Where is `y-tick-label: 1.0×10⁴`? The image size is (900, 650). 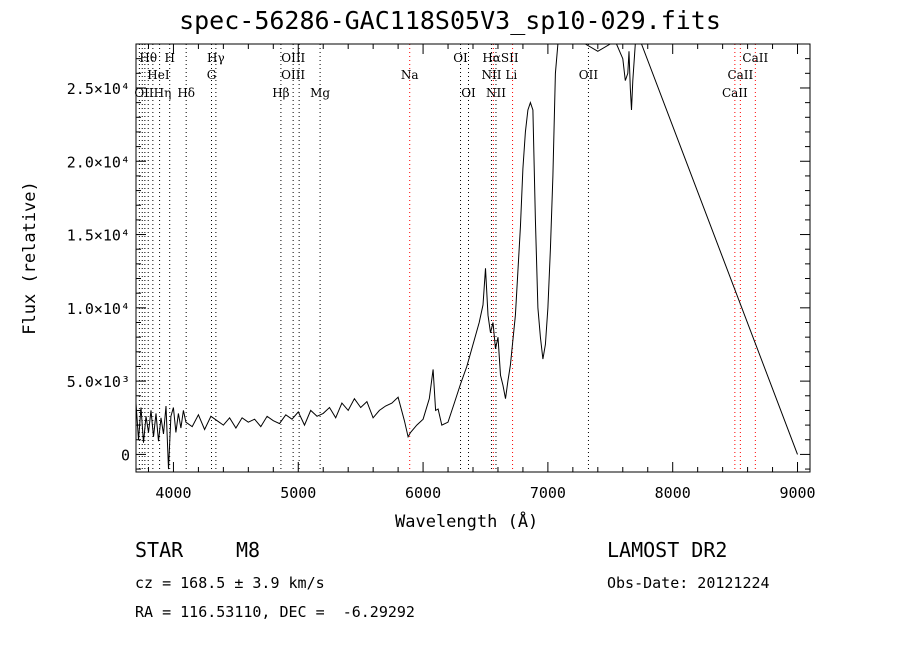
y-tick-label: 1.0×10⁴ is located at coordinates (98, 309).